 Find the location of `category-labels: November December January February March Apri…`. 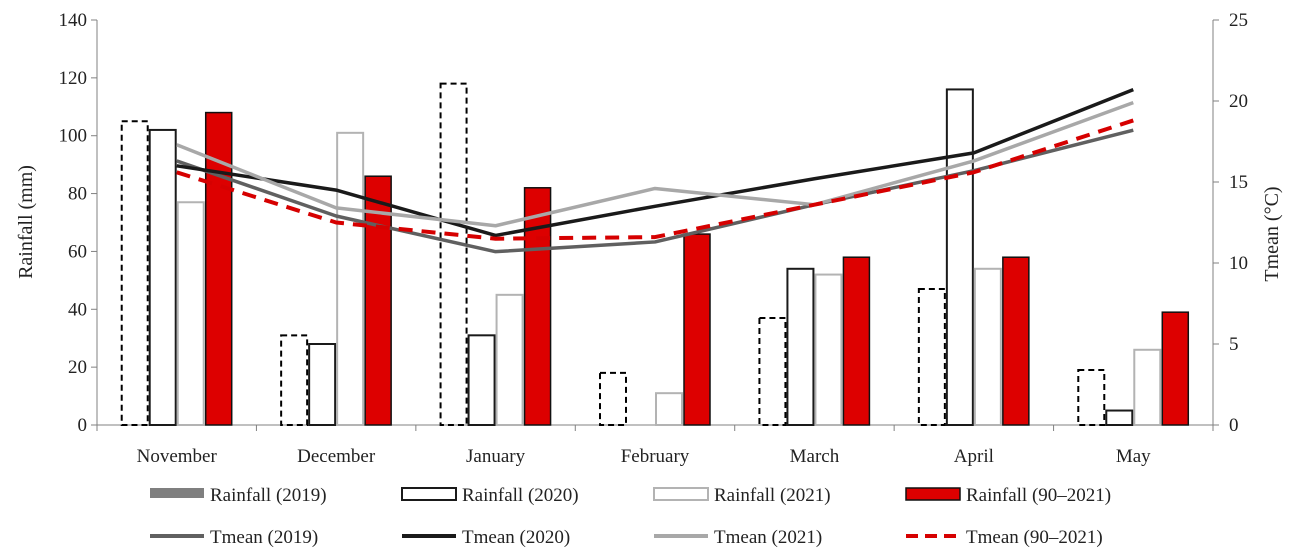

category-labels: November December January February March Apri… is located at coordinates (644, 456).